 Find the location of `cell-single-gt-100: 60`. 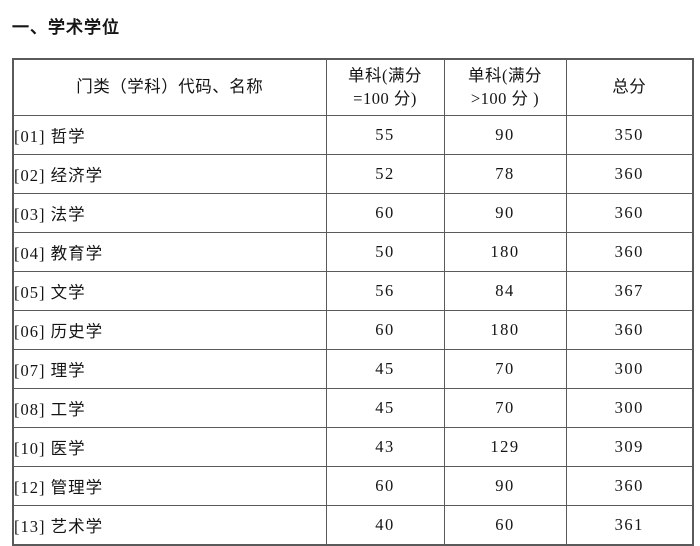

cell-single-gt-100: 60 is located at coordinates (505, 525).